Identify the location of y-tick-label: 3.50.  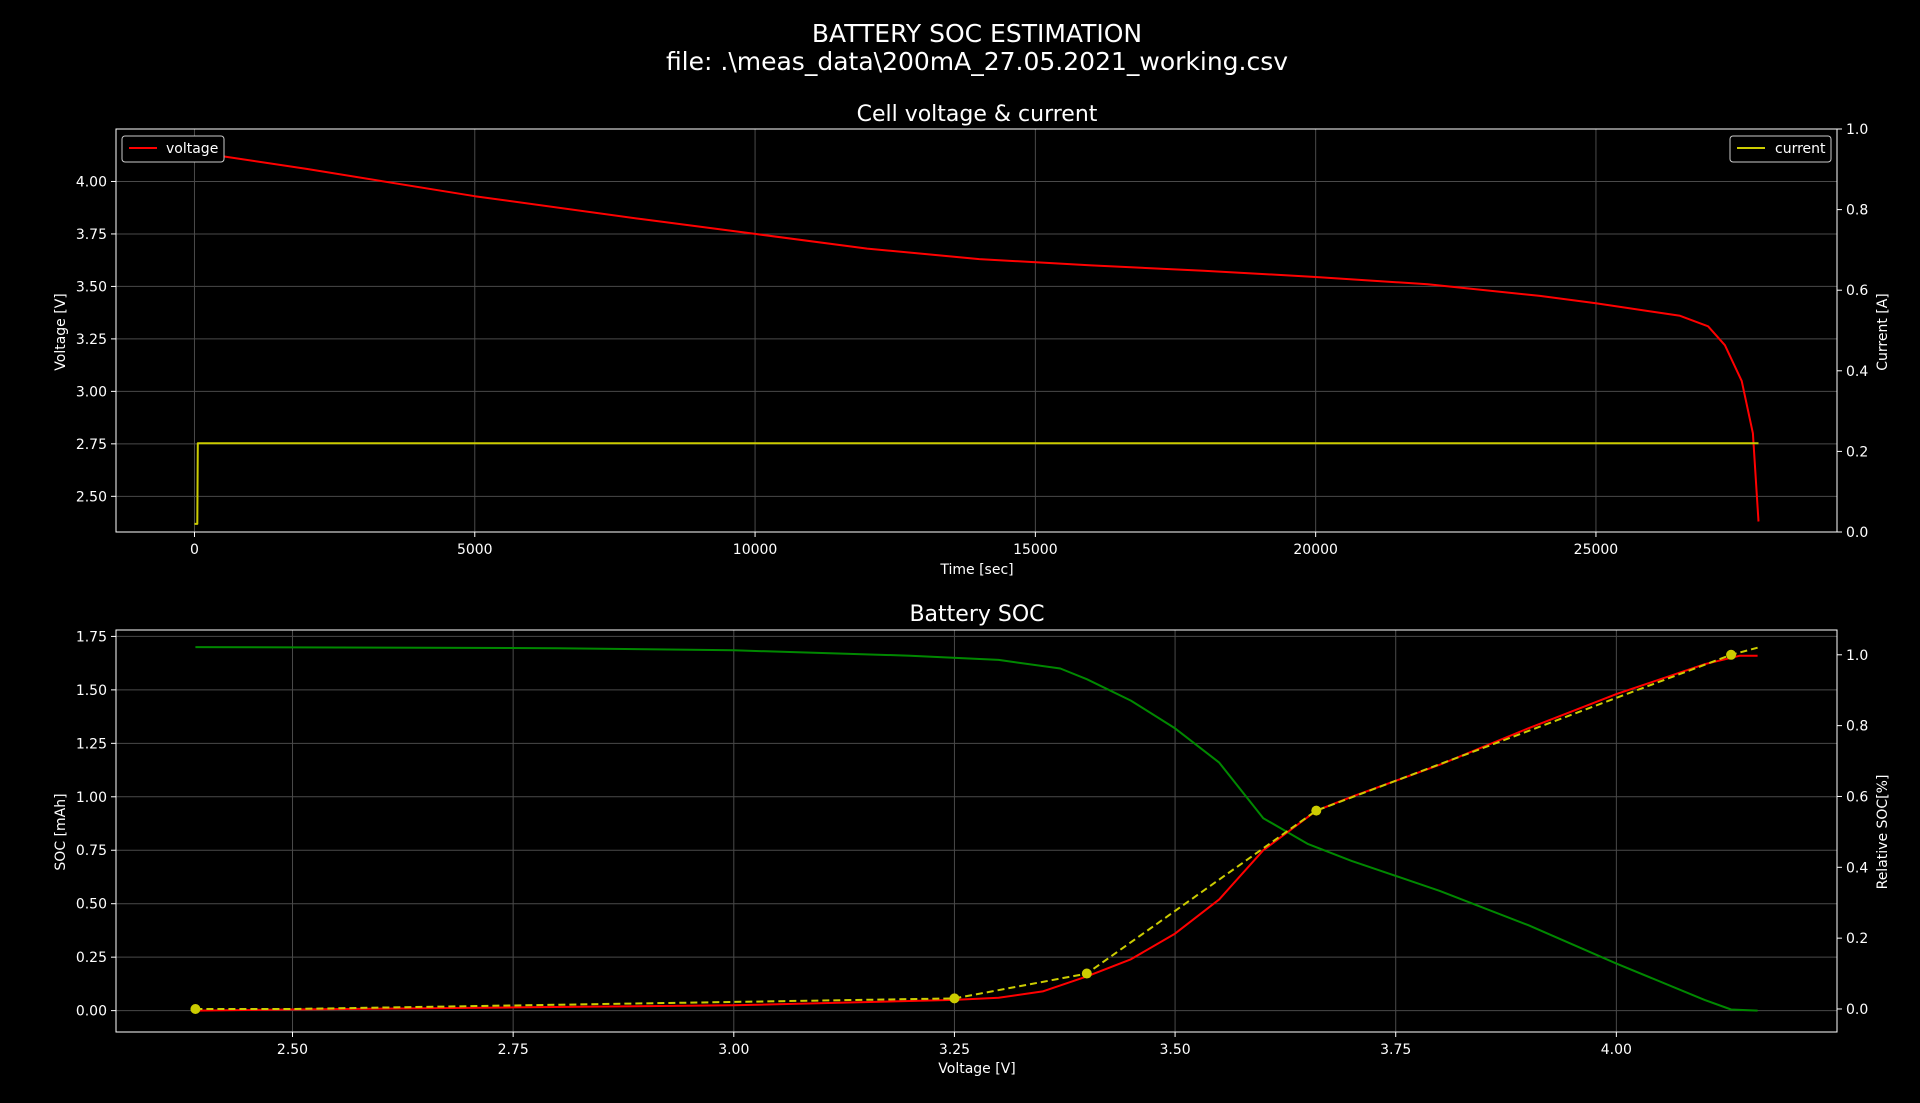
(91, 287).